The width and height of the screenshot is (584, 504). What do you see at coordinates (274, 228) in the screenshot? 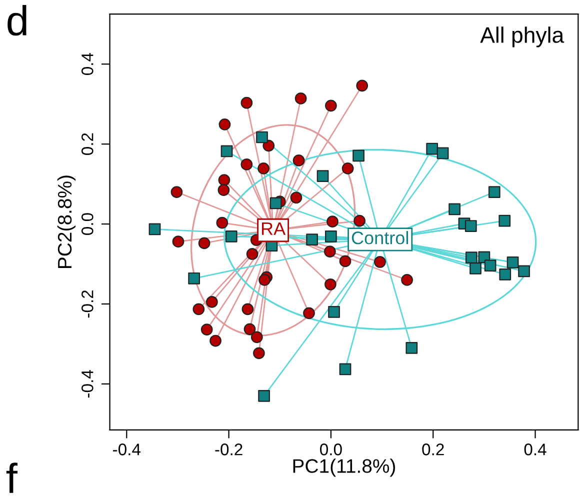
I see `series-label: RA` at bounding box center [274, 228].